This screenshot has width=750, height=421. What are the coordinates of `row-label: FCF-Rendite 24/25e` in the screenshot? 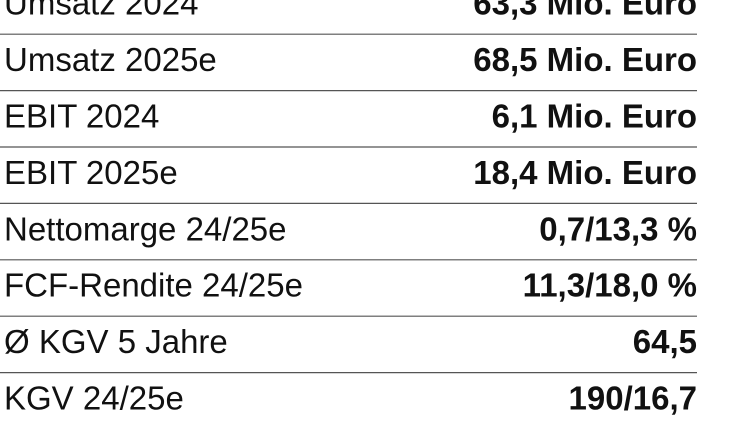 It's located at (153, 285).